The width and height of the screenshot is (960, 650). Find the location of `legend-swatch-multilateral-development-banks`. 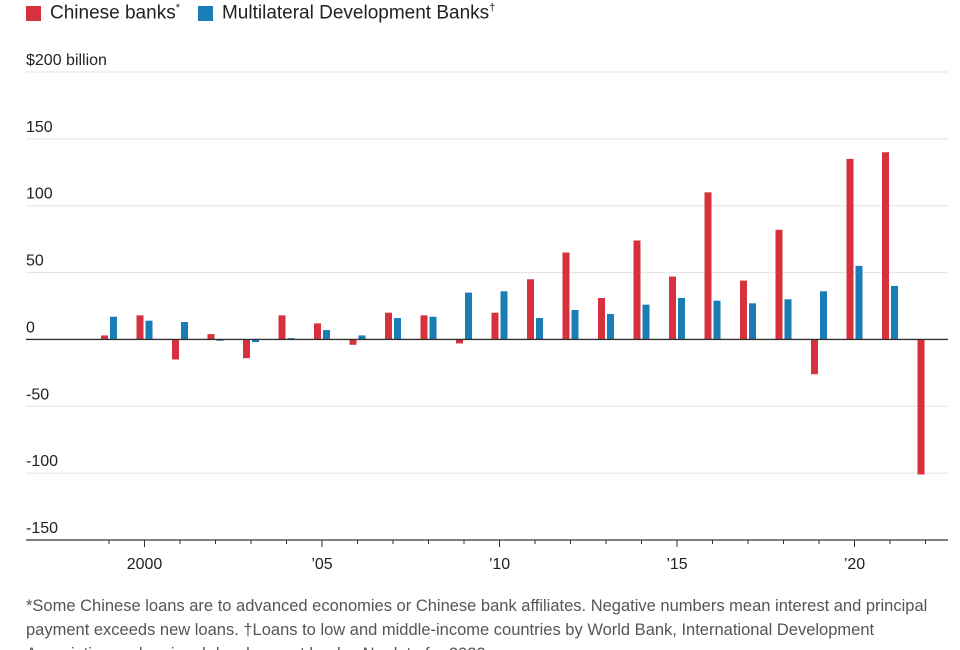

legend-swatch-multilateral-development-banks is located at coordinates (205, 13).